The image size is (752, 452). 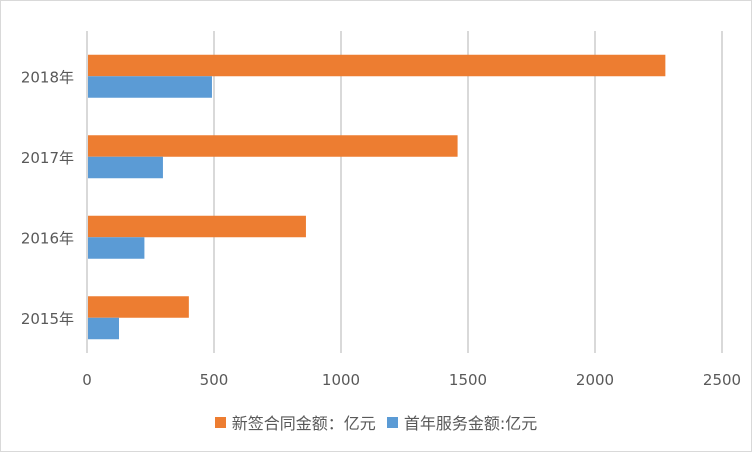 What do you see at coordinates (341, 380) in the screenshot?
I see `x-tick-label: 1000` at bounding box center [341, 380].